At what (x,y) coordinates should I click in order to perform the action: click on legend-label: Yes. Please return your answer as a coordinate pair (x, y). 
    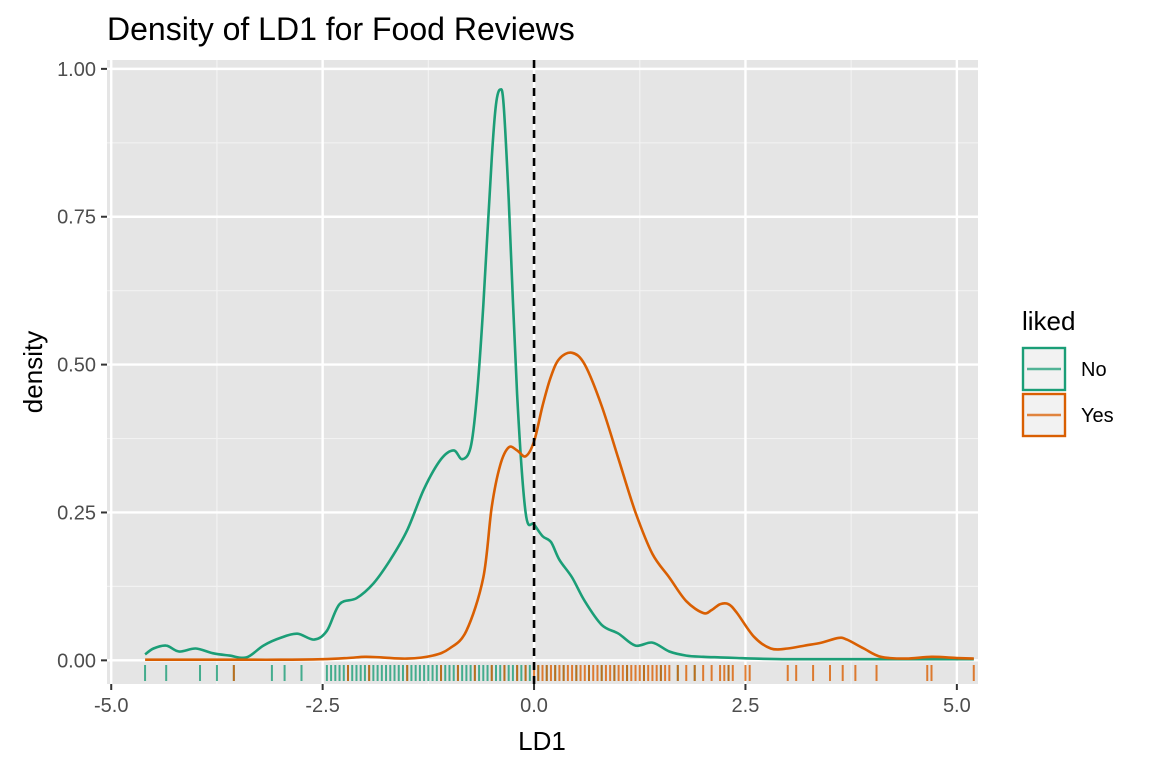
    Looking at the image, I should click on (1097, 416).